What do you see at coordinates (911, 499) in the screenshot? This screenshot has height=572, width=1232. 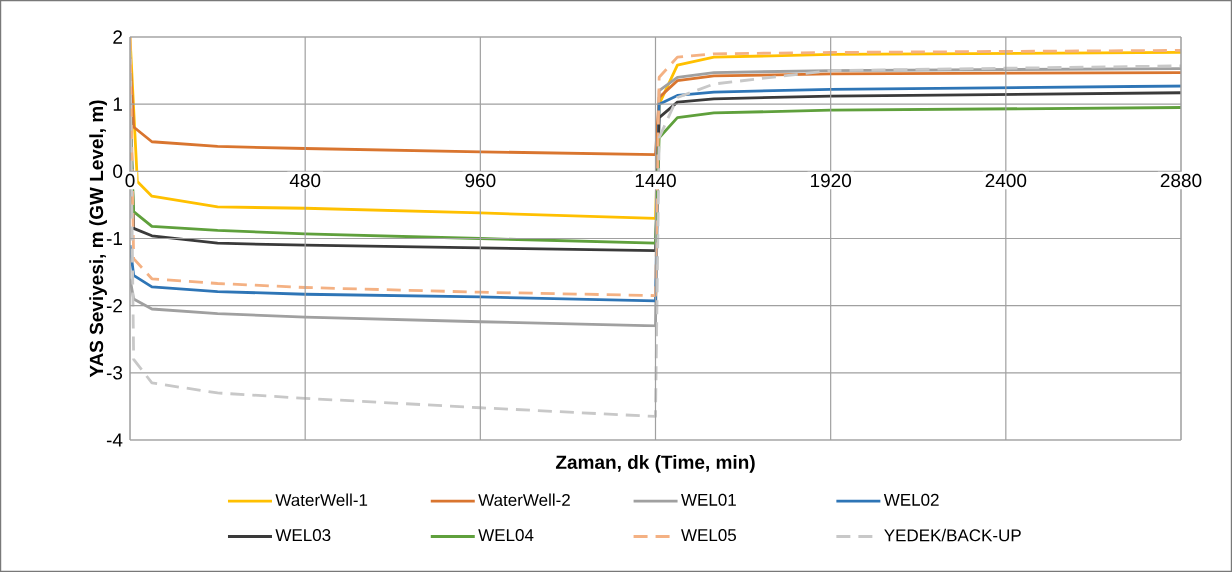 I see `legend-label: WEL02` at bounding box center [911, 499].